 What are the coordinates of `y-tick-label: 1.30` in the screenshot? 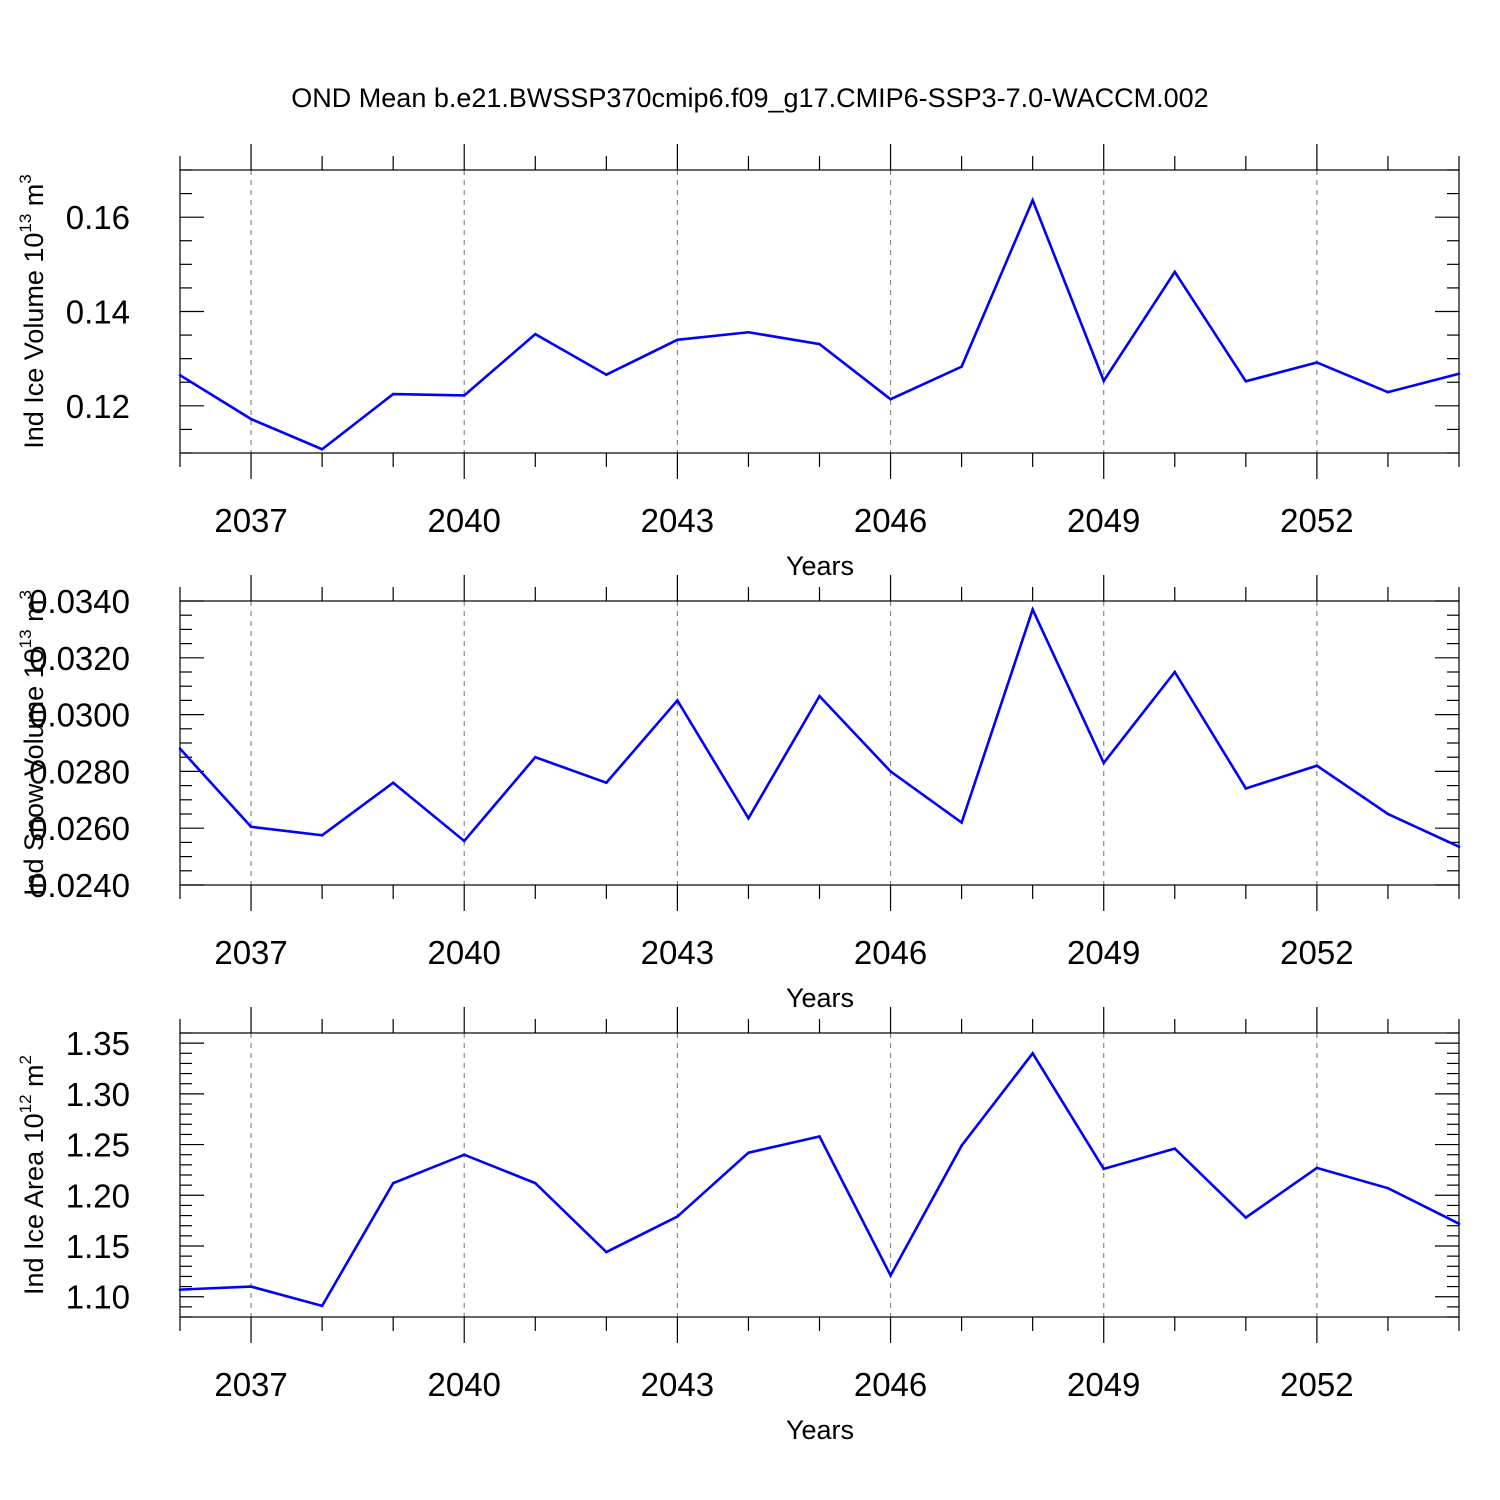 It's located at (98, 1094).